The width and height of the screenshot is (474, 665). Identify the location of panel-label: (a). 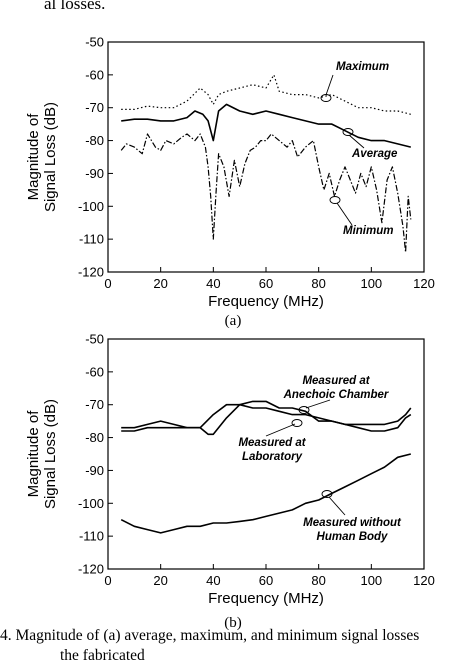
(233, 321).